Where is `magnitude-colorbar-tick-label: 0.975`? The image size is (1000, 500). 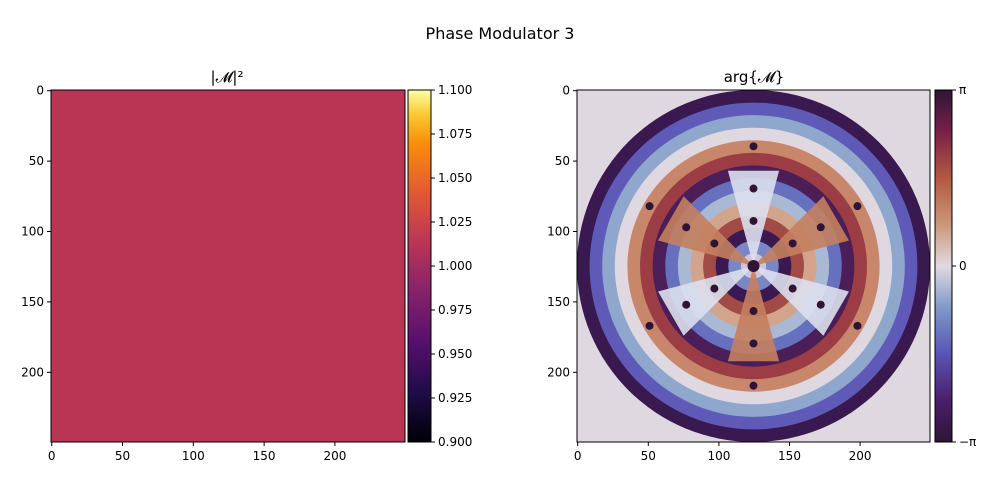 magnitude-colorbar-tick-label: 0.975 is located at coordinates (455, 310).